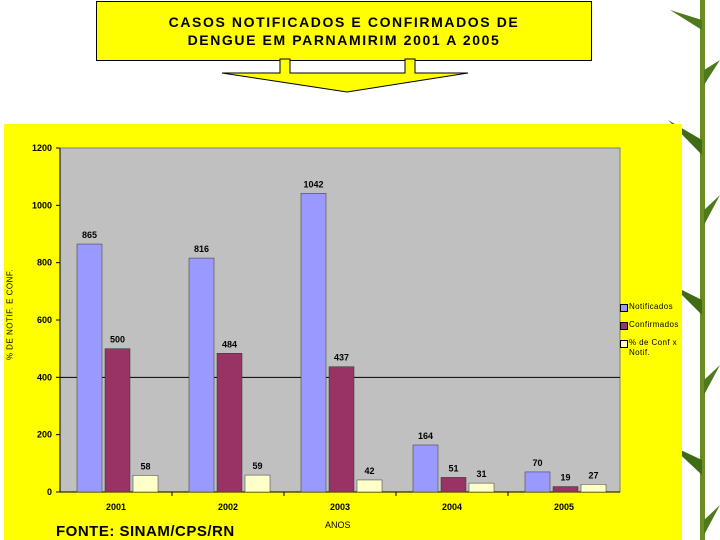  What do you see at coordinates (369, 486) in the screenshot?
I see `bar-pct-2003` at bounding box center [369, 486].